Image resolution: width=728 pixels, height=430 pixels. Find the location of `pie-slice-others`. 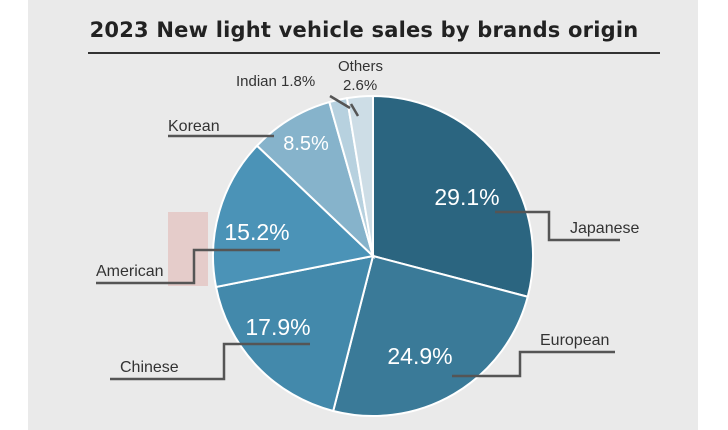

pie-slice-others is located at coordinates (359, 175).